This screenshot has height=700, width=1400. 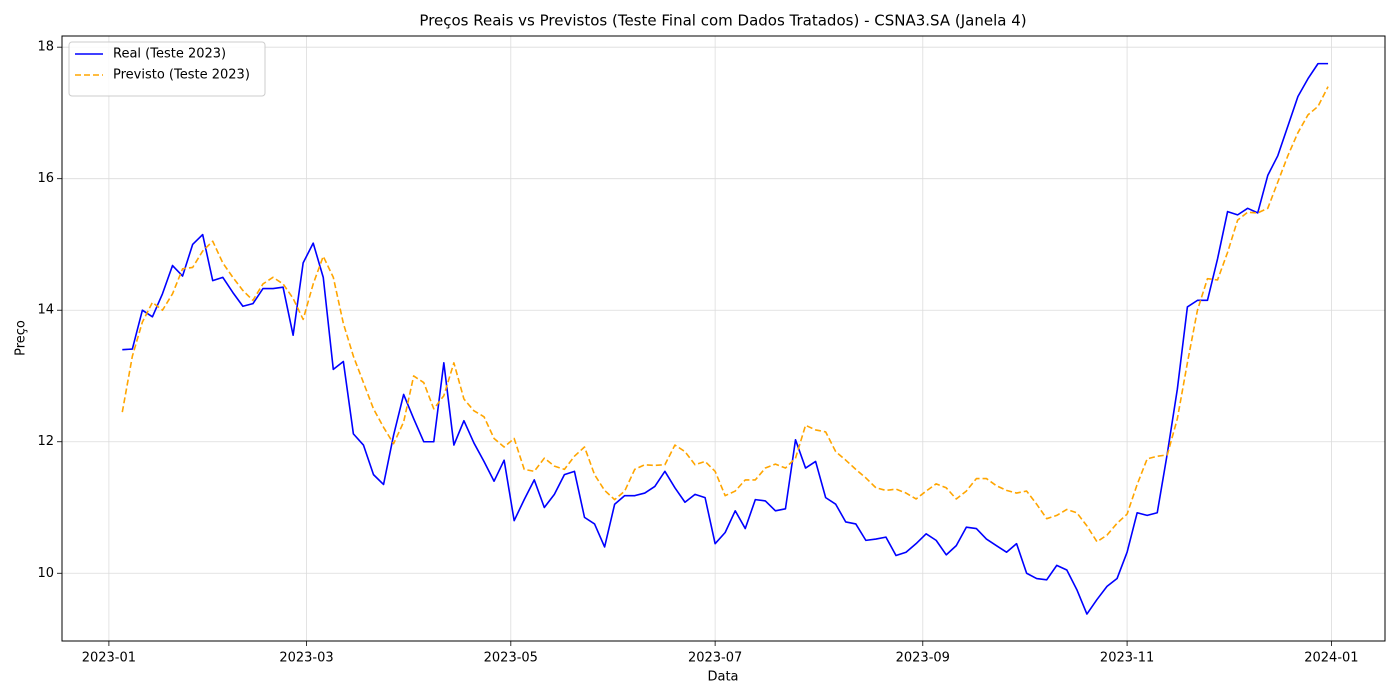 I want to click on legend-label: Previsto (Teste 2023), so click(x=181, y=75).